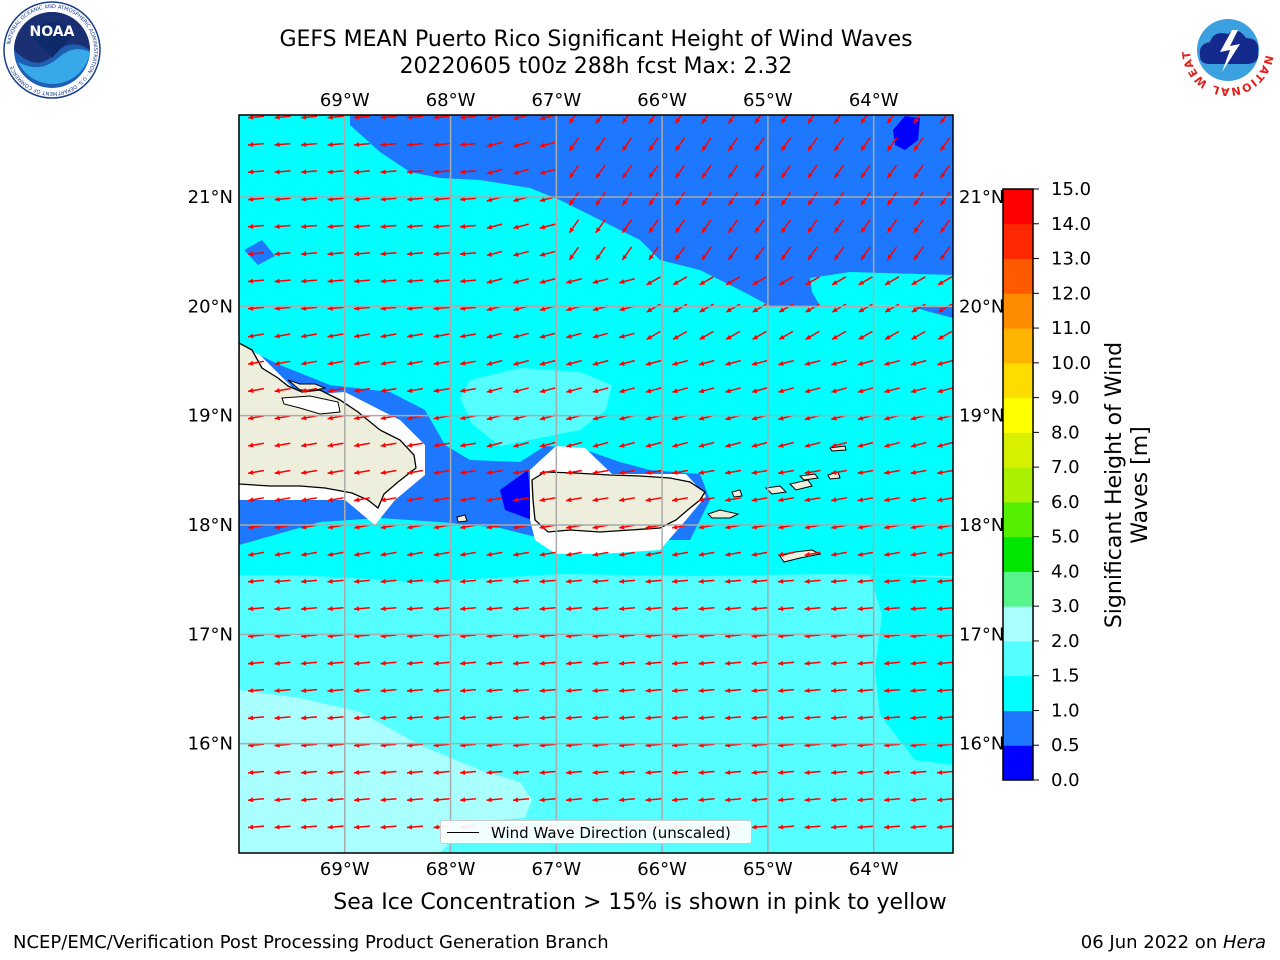 The image size is (1280, 960). Describe the element at coordinates (1065, 676) in the screenshot. I see `colorbar-tick-label: 1.5` at that location.